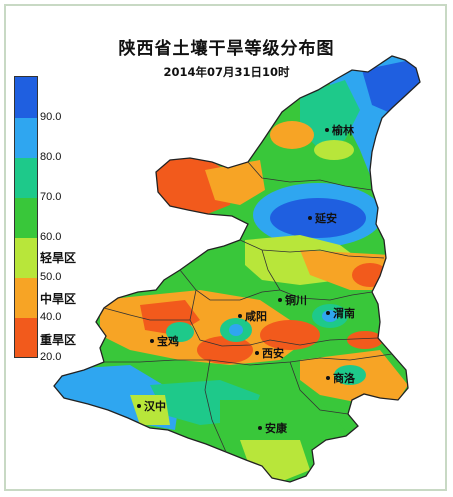 The height and width of the screenshot is (497, 453). What do you see at coordinates (58, 340) in the screenshot?
I see `legend-class-severe: 重旱区` at bounding box center [58, 340].